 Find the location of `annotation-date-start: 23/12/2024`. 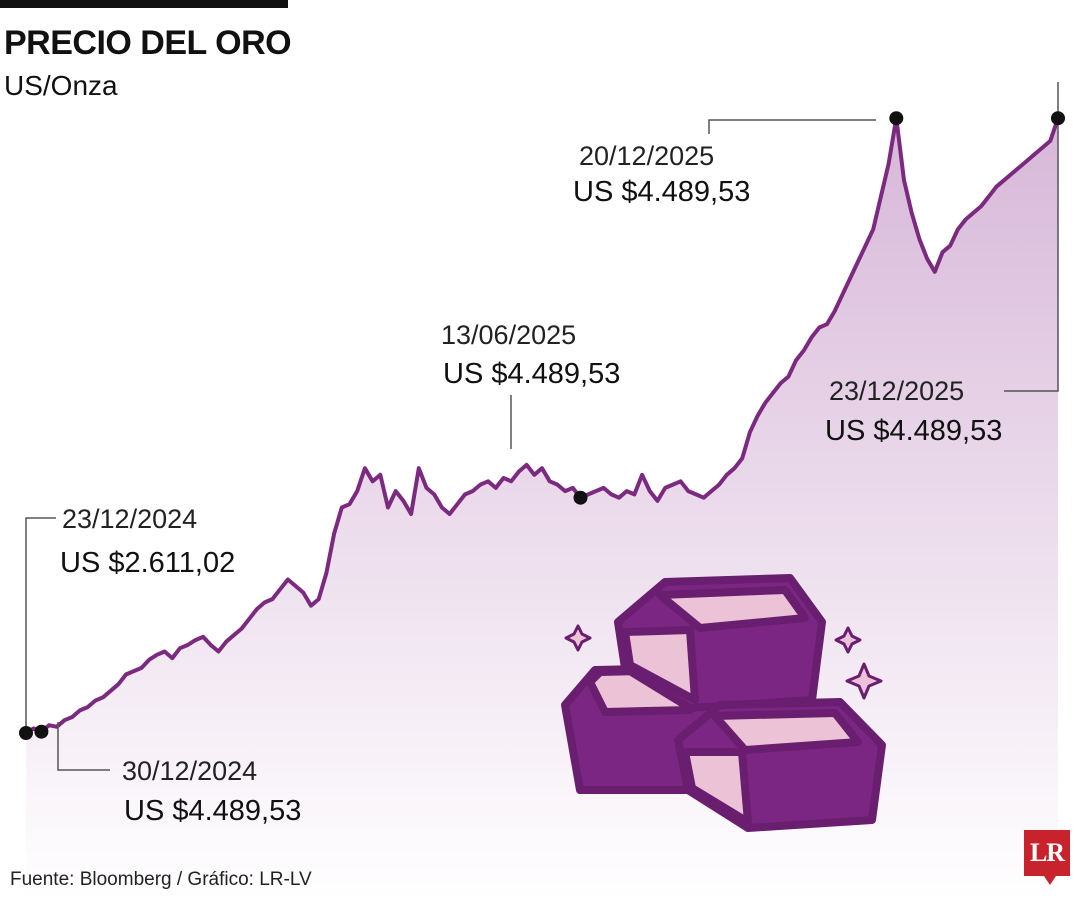

annotation-date-start: 23/12/2024 is located at coordinates (129, 519).